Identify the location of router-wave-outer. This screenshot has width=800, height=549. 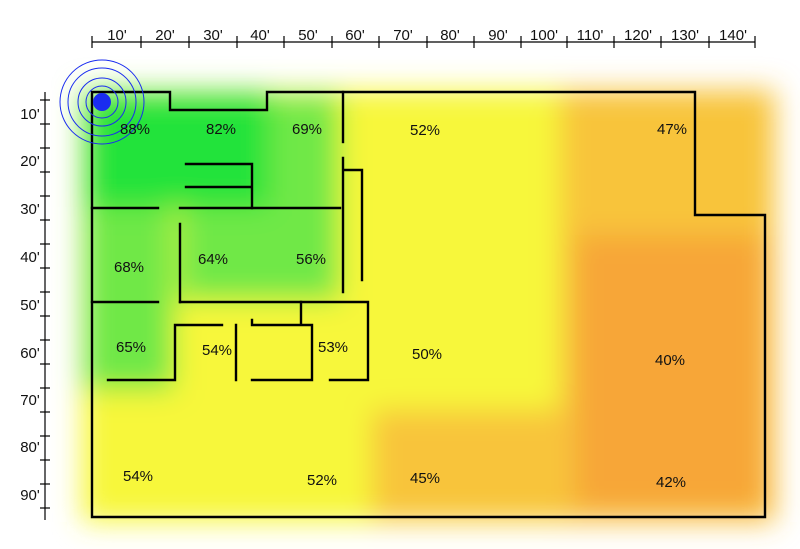
(102, 102).